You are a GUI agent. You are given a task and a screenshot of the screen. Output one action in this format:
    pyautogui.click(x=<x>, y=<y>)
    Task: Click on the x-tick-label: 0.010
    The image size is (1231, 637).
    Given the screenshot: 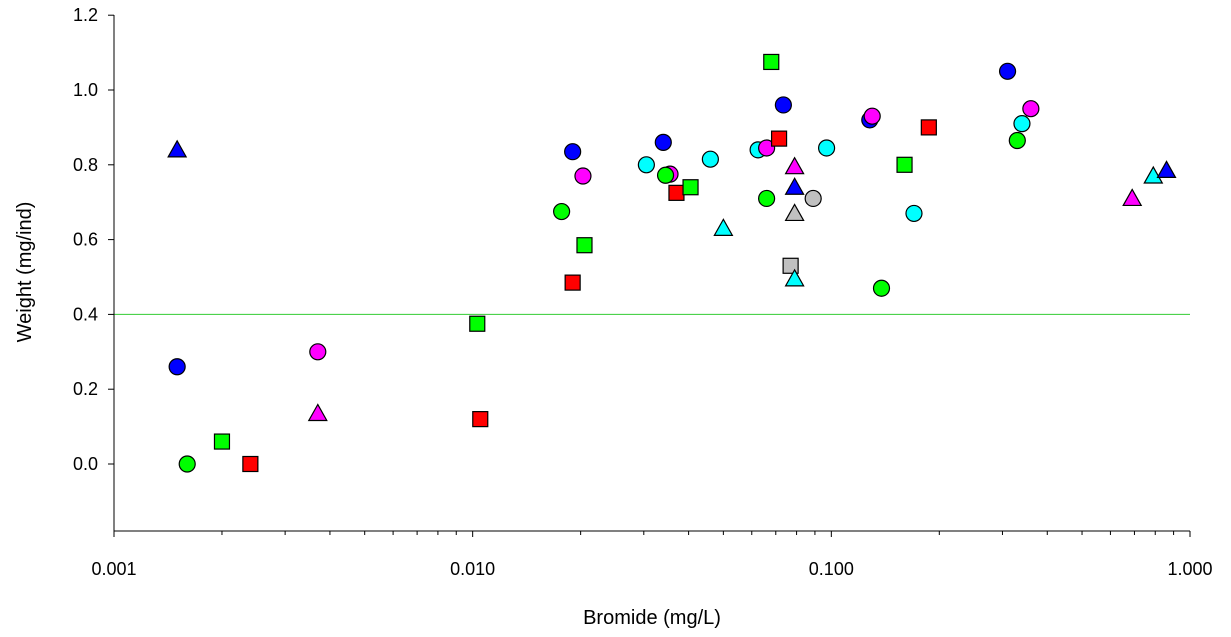 What is the action you would take?
    pyautogui.click(x=472, y=569)
    